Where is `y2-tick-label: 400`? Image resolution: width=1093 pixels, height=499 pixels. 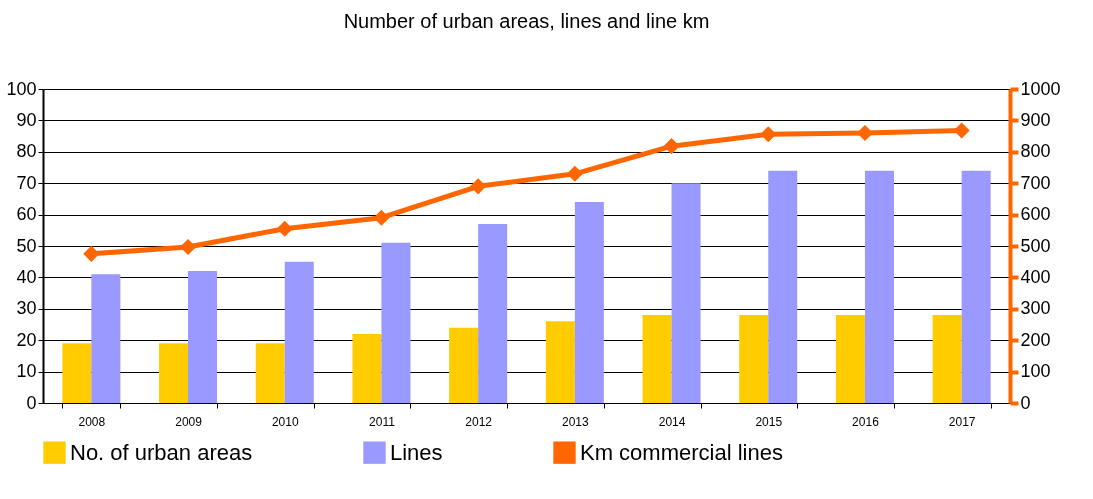
y2-tick-label: 400 is located at coordinates (1035, 276).